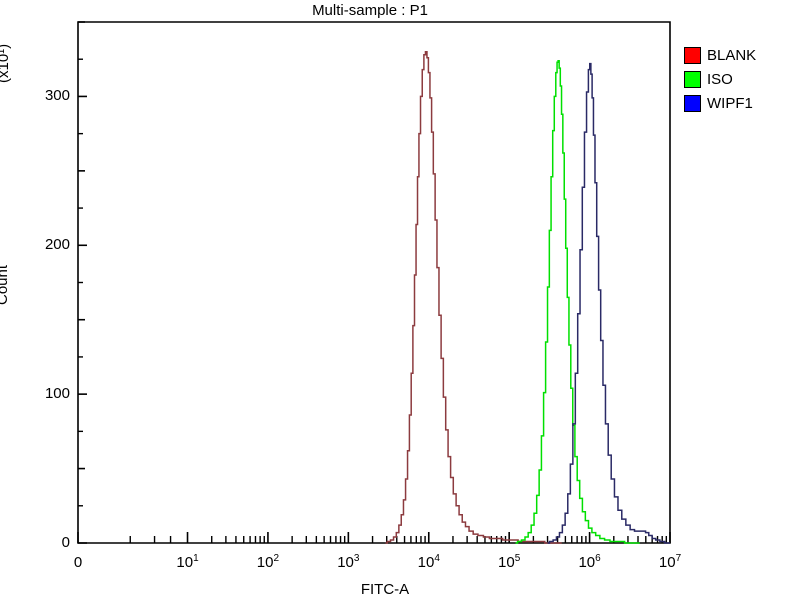  What do you see at coordinates (6, 63) in the screenshot?
I see `y-axis-multiplier: (x10¹)` at bounding box center [6, 63].